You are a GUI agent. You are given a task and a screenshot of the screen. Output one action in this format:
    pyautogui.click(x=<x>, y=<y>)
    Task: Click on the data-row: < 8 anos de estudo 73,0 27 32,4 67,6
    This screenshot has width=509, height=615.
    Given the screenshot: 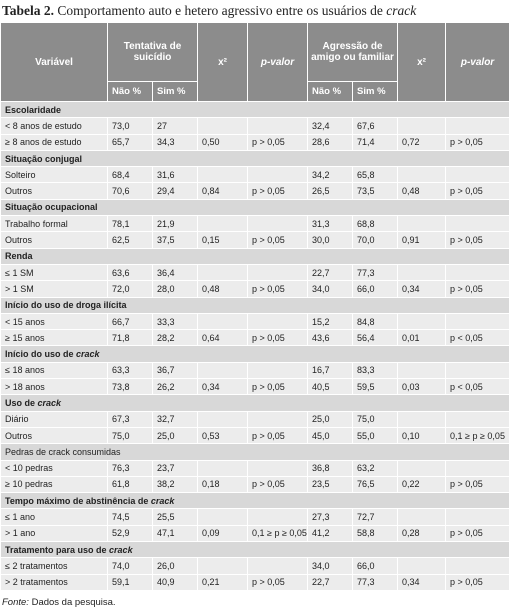 What is the action you would take?
    pyautogui.click(x=254, y=126)
    